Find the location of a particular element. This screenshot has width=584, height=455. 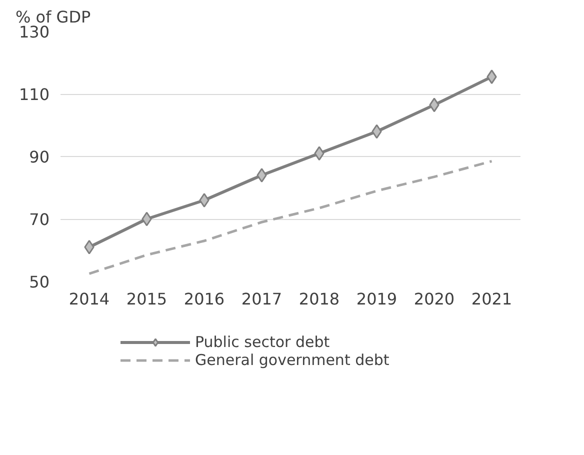

legend-label: General government debt is located at coordinates (292, 360).